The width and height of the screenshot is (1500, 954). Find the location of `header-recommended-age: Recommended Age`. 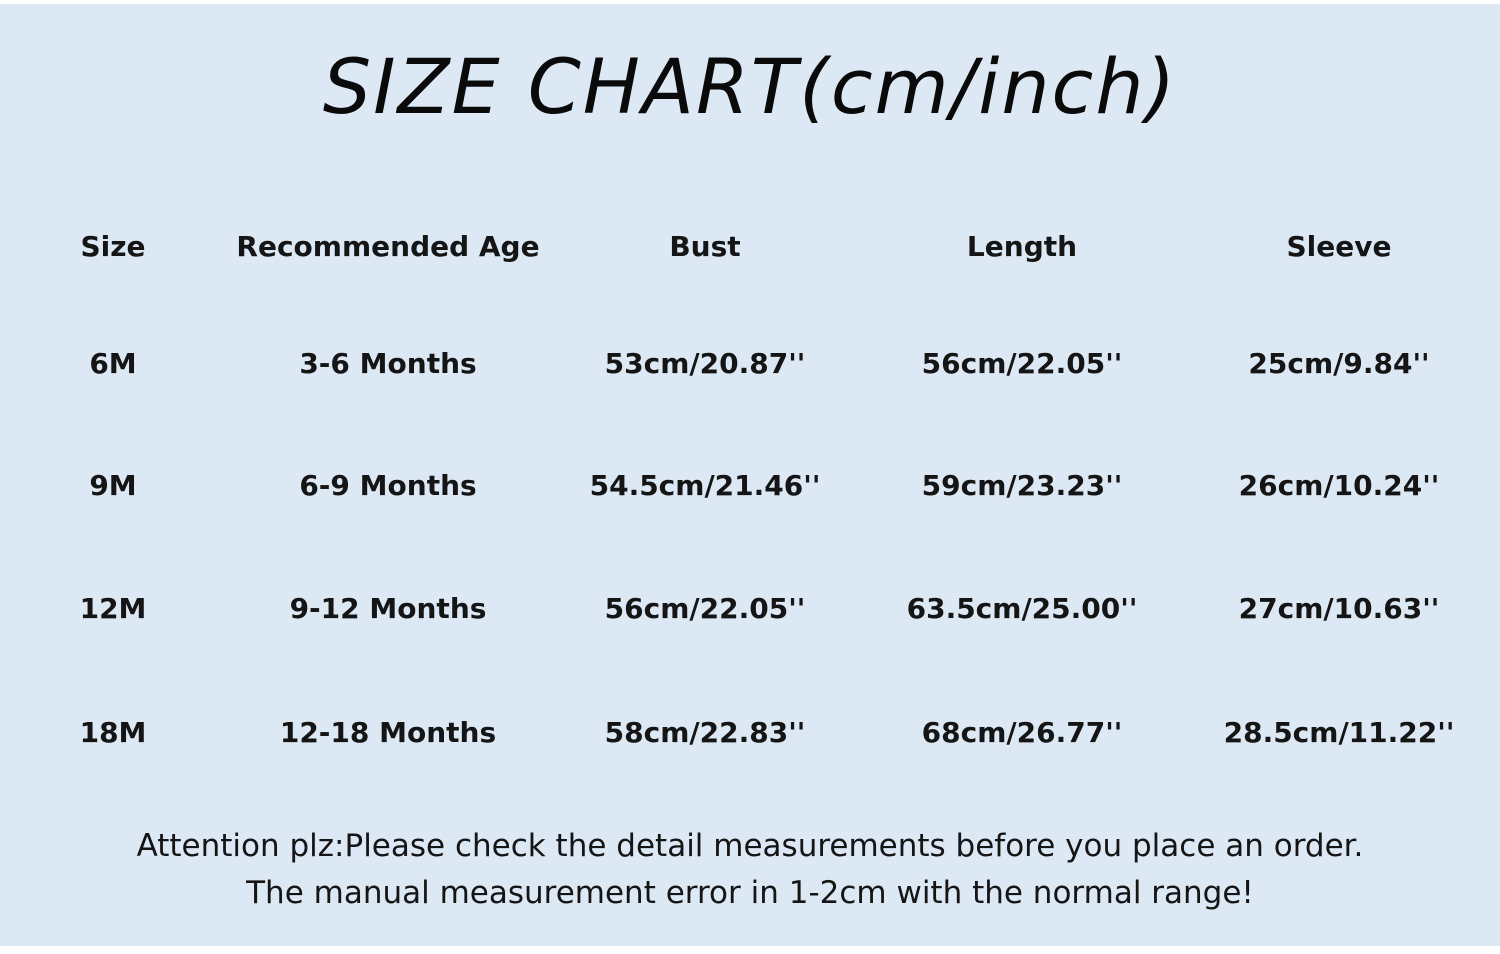

header-recommended-age: Recommended Age is located at coordinates (388, 246).